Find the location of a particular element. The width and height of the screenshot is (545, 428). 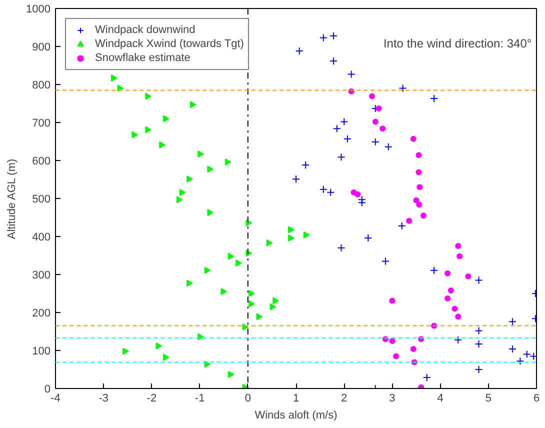

x-tick-label: -2 is located at coordinates (151, 398).